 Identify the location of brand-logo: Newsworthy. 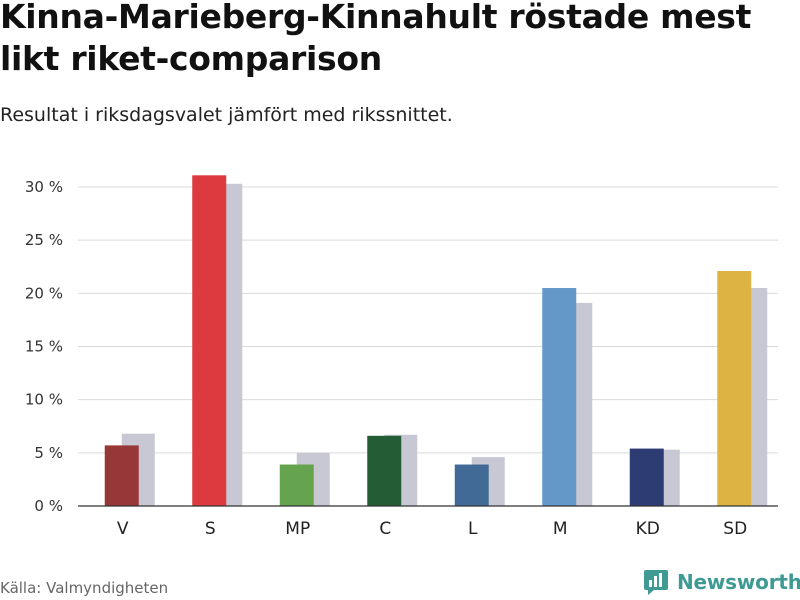
(721, 582).